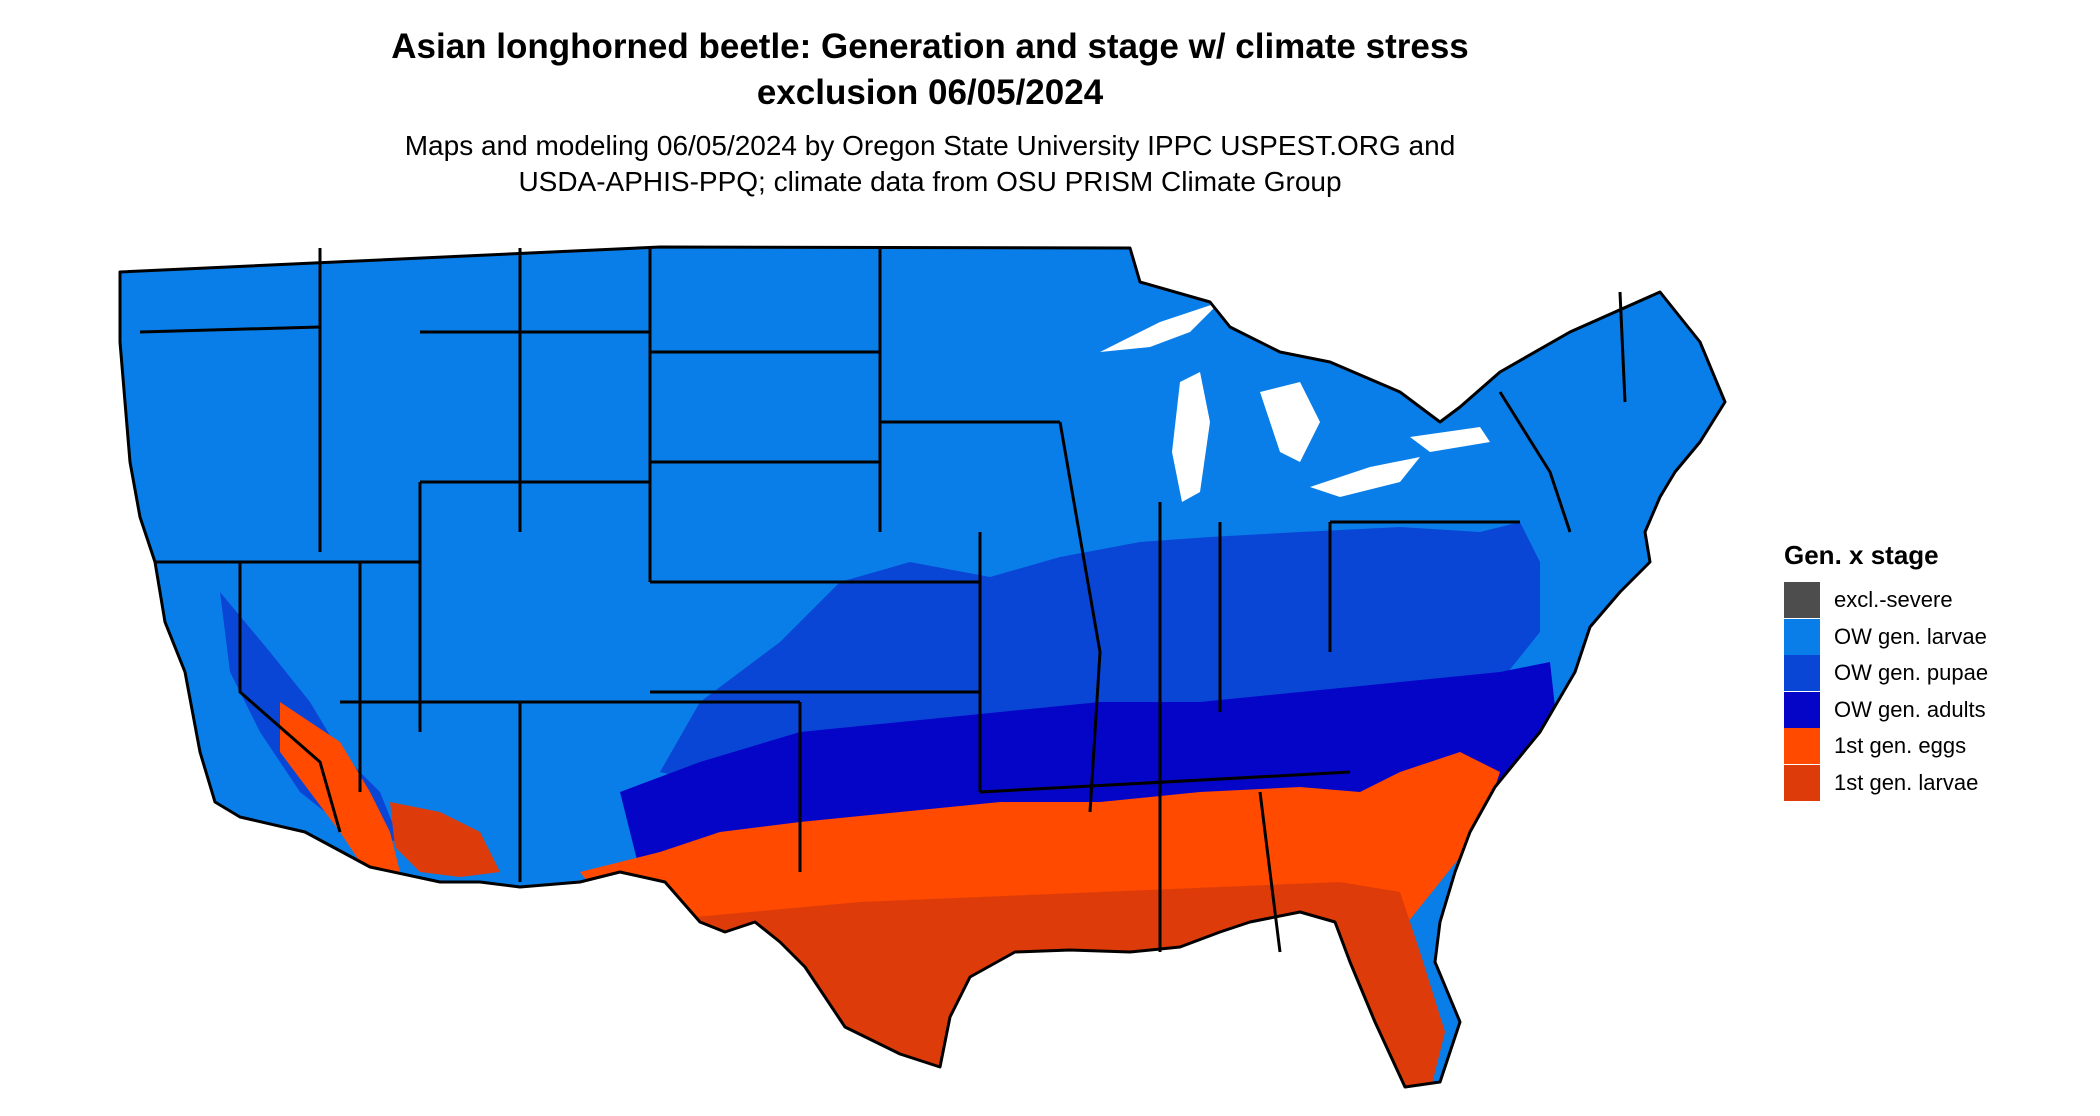 The height and width of the screenshot is (1116, 2100). What do you see at coordinates (1160, 327) in the screenshot?
I see `lake-superior` at bounding box center [1160, 327].